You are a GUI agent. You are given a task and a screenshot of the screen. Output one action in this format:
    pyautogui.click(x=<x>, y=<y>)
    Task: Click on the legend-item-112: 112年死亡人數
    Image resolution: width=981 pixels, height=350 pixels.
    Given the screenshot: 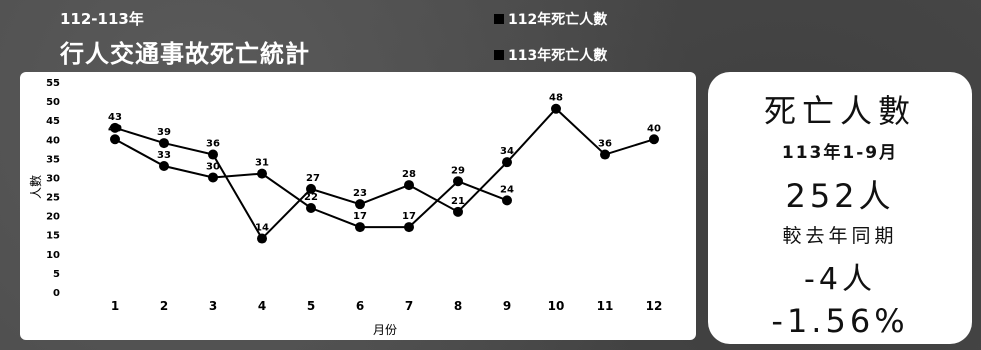 What is the action you would take?
    pyautogui.click(x=550, y=19)
    